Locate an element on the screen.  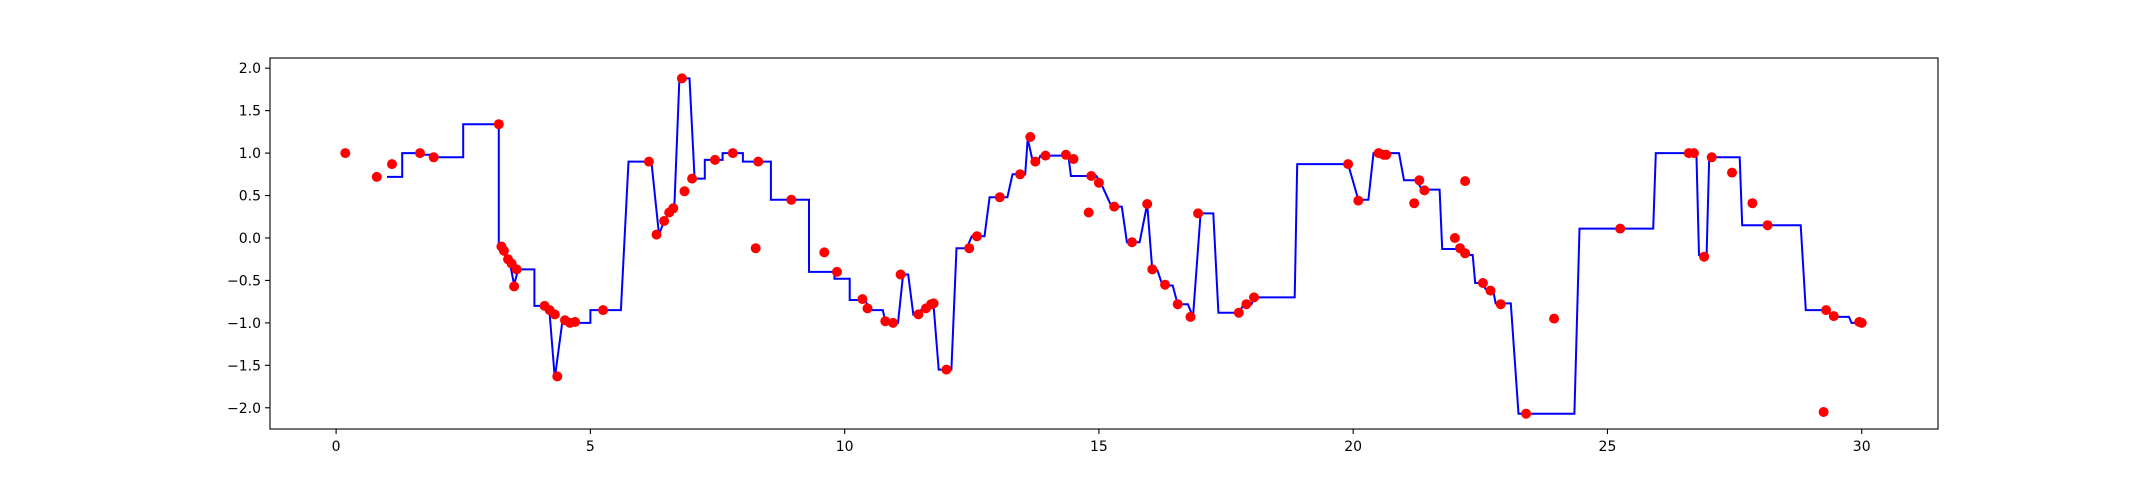
y-tick-label: 2.0 is located at coordinates (250, 69).